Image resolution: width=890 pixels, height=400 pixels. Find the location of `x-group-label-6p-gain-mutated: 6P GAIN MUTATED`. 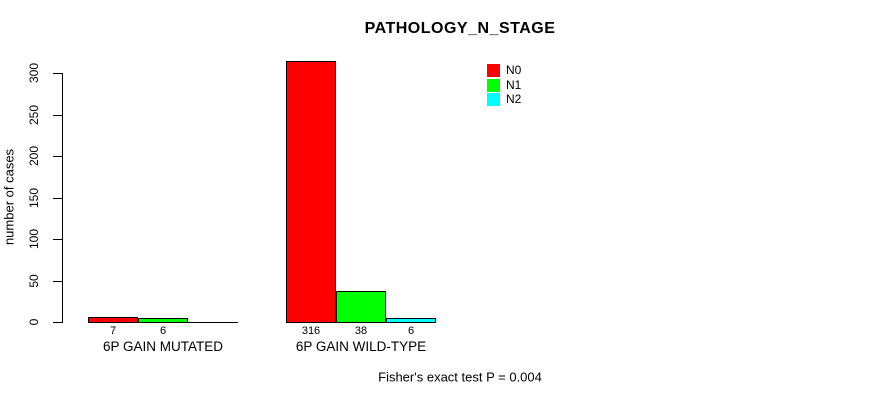

x-group-label-6p-gain-mutated: 6P GAIN MUTATED is located at coordinates (163, 346).